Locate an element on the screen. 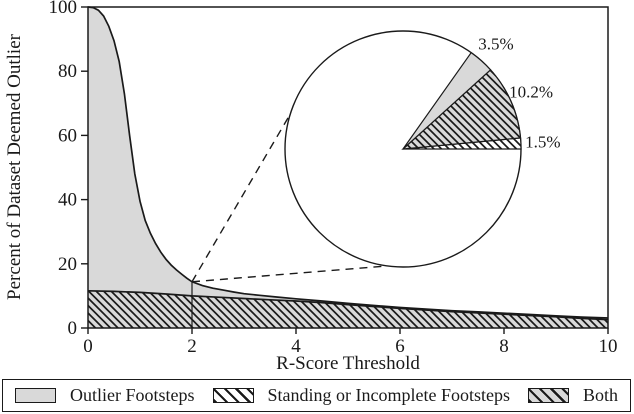 This screenshot has height=414, width=634. pie-label-standing: 1.5% is located at coordinates (542, 141).